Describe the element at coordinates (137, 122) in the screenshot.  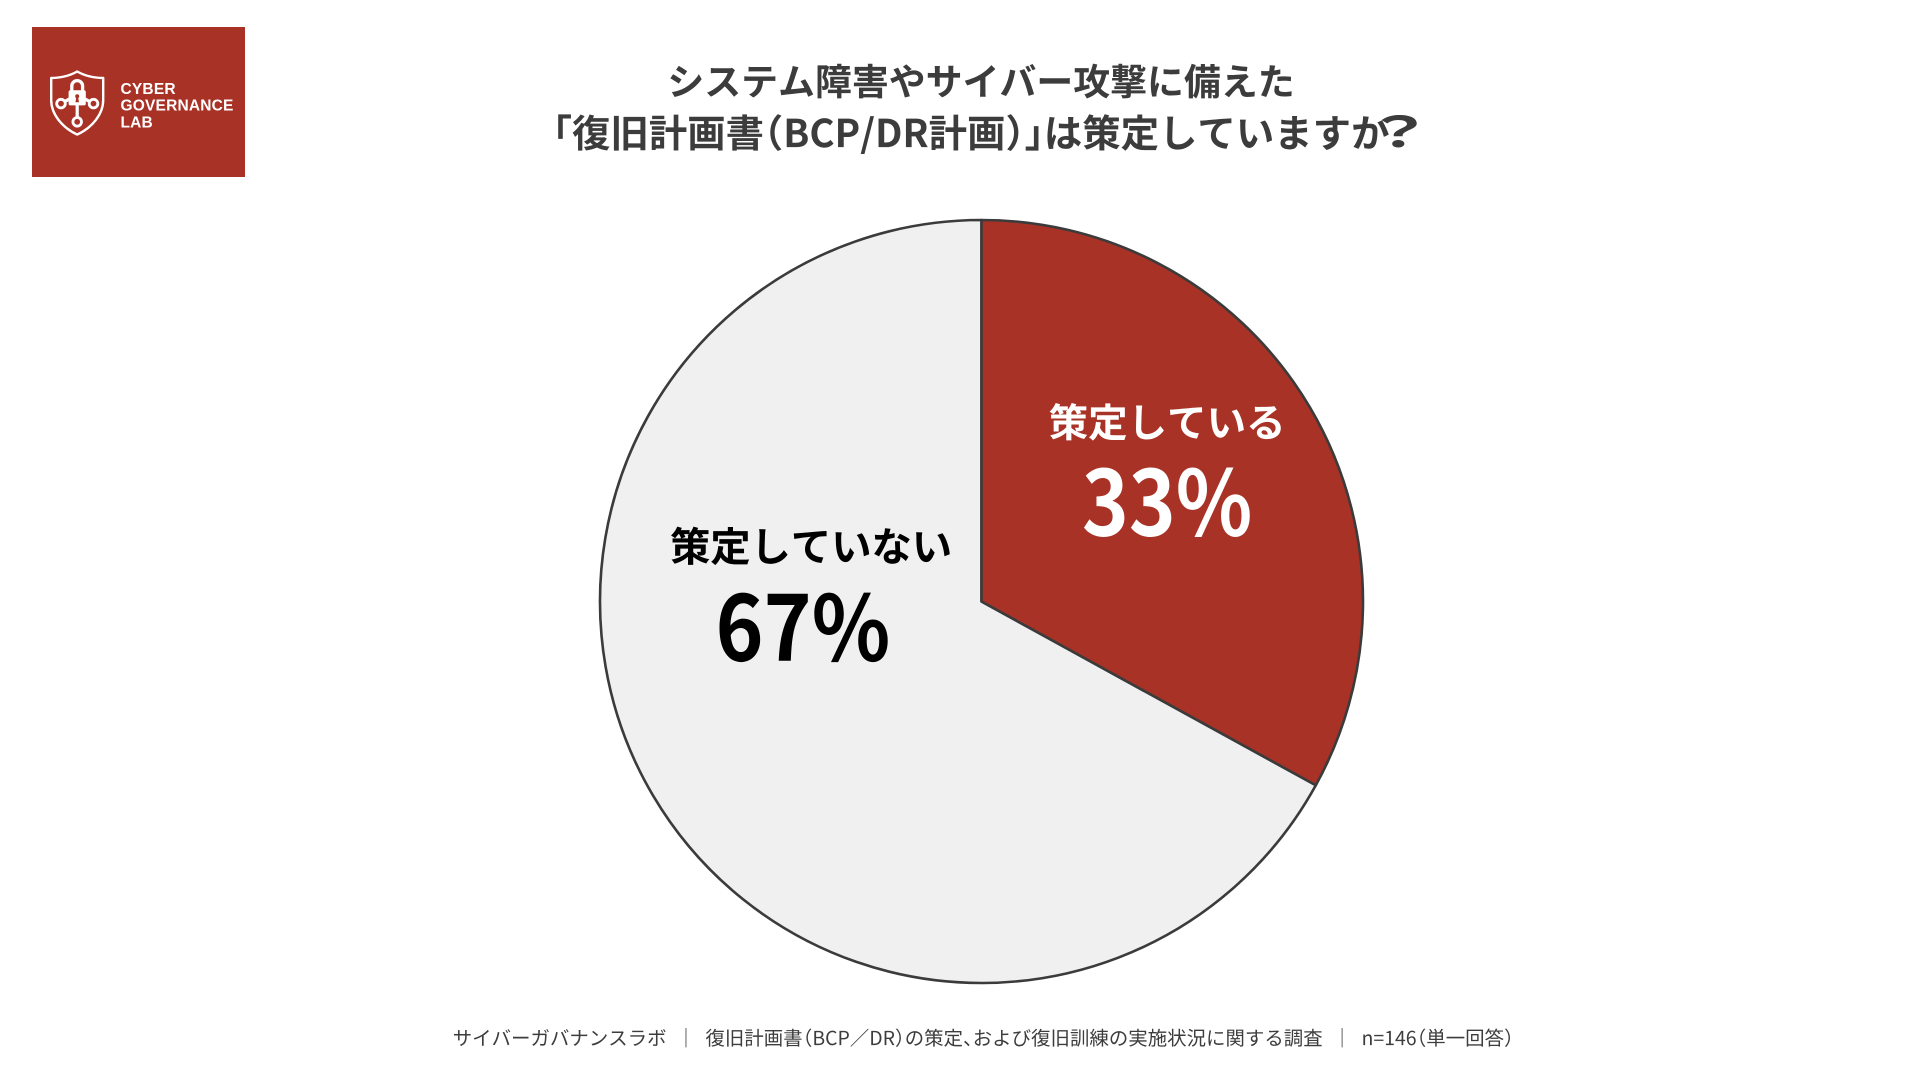
I see `svg-text: LAB` at that location.